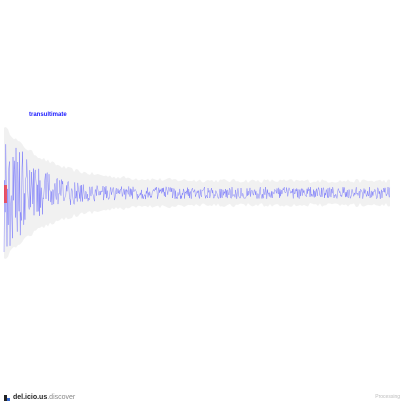 This screenshot has height=404, width=404. I want to click on footer-brand: del.icio.us.discover, so click(39, 397).